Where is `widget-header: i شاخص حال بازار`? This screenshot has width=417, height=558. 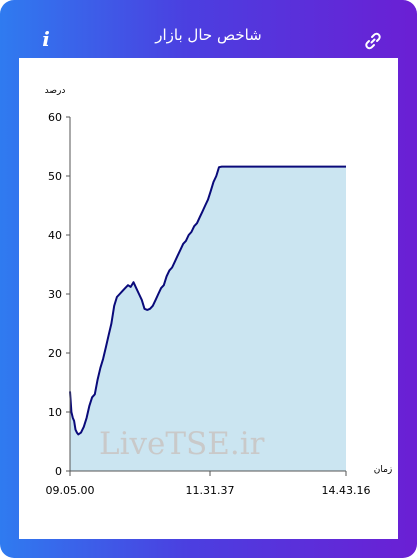 widget-header: i شاخص حال بازار is located at coordinates (208, 29).